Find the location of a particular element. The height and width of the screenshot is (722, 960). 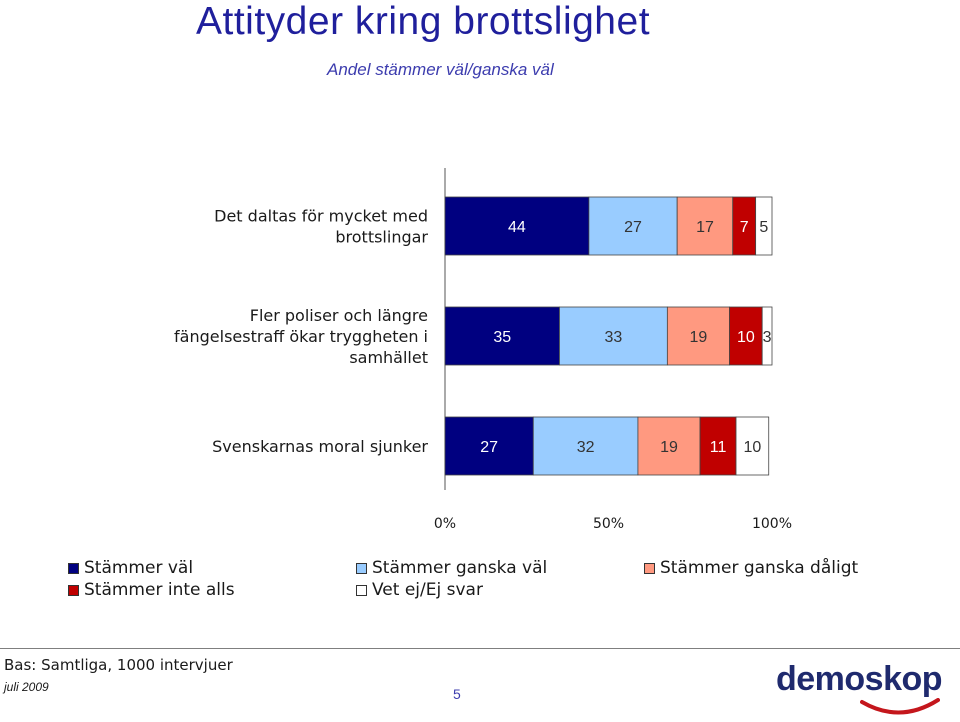

legend-item: Stämmer väl is located at coordinates (130, 568).